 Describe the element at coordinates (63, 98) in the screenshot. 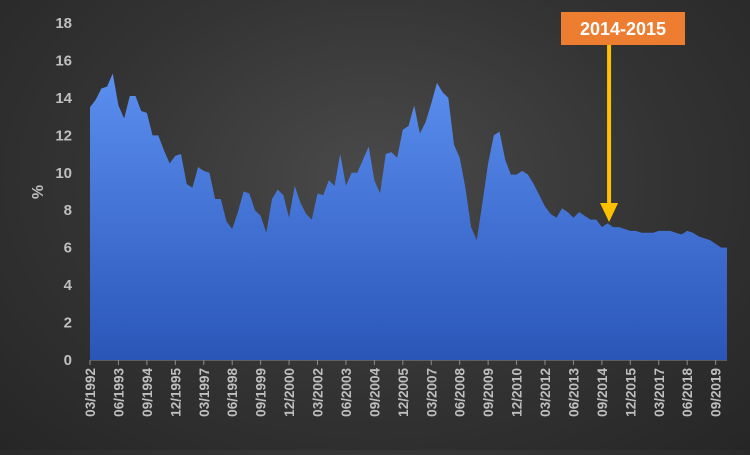

I see `y-tick-label: 14` at that location.